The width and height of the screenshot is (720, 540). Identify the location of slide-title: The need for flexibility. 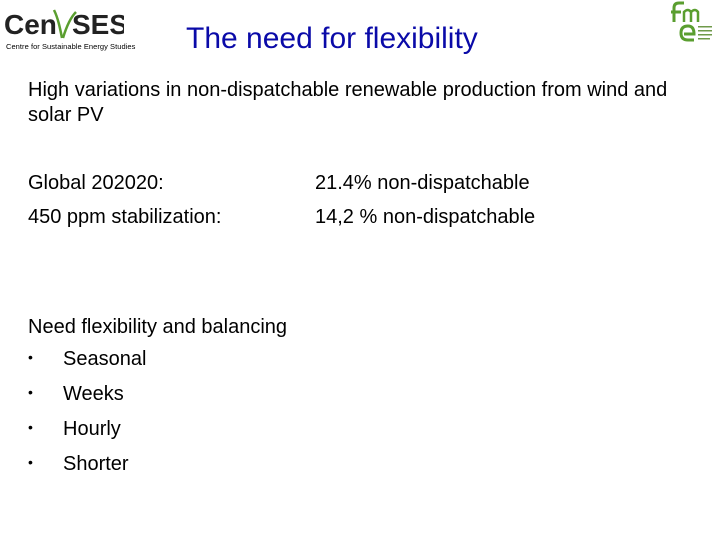
(332, 38).